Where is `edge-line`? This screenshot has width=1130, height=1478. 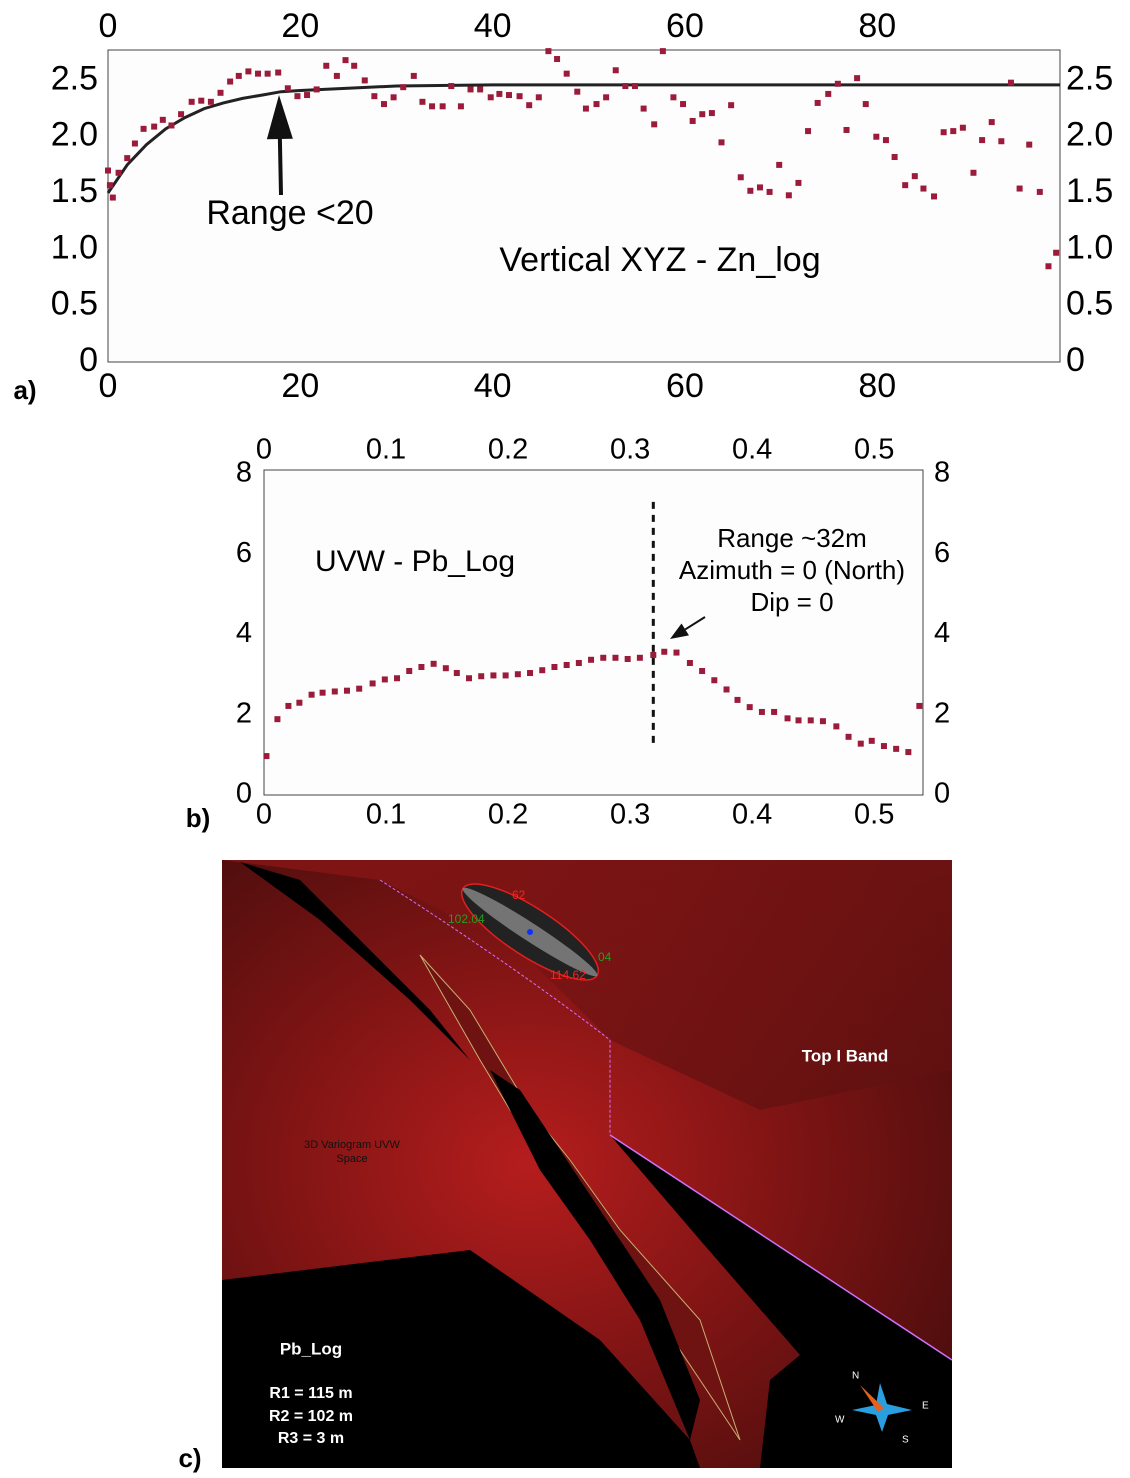
edge-line is located at coordinates (495, 1007).